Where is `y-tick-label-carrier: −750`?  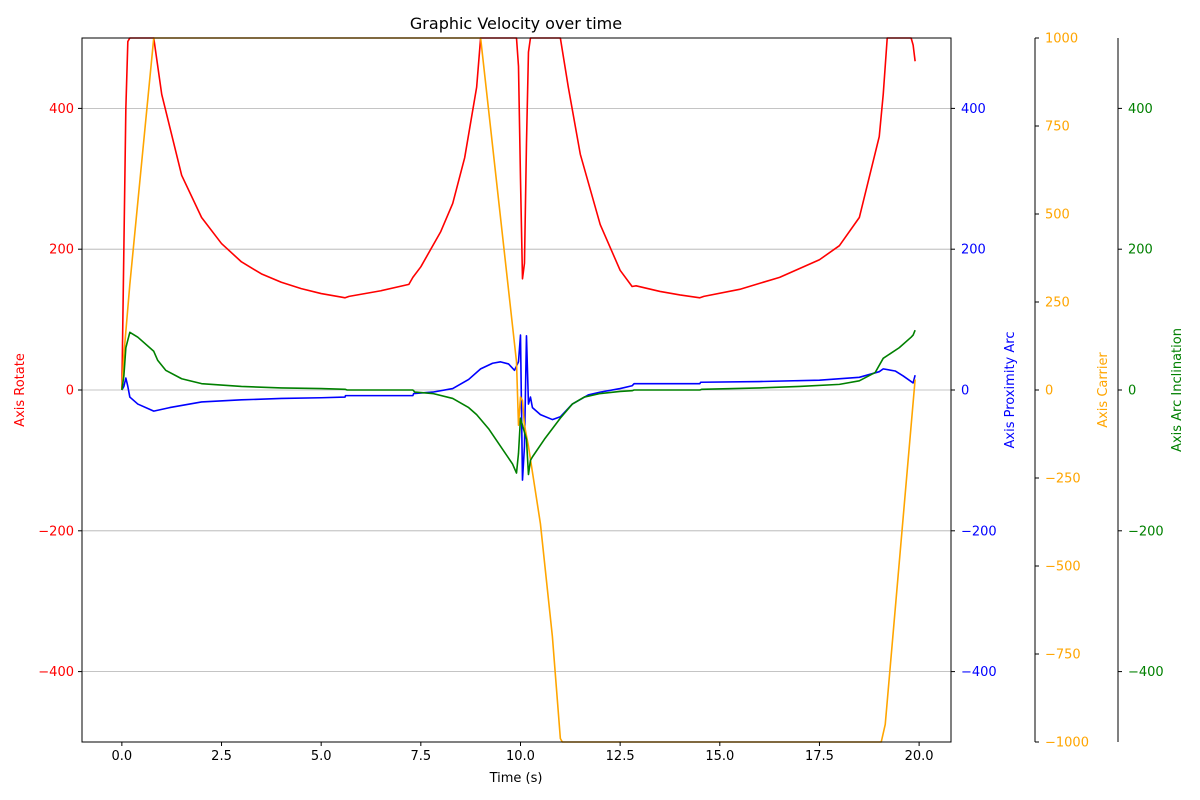
y-tick-label-carrier: −750 is located at coordinates (1063, 655).